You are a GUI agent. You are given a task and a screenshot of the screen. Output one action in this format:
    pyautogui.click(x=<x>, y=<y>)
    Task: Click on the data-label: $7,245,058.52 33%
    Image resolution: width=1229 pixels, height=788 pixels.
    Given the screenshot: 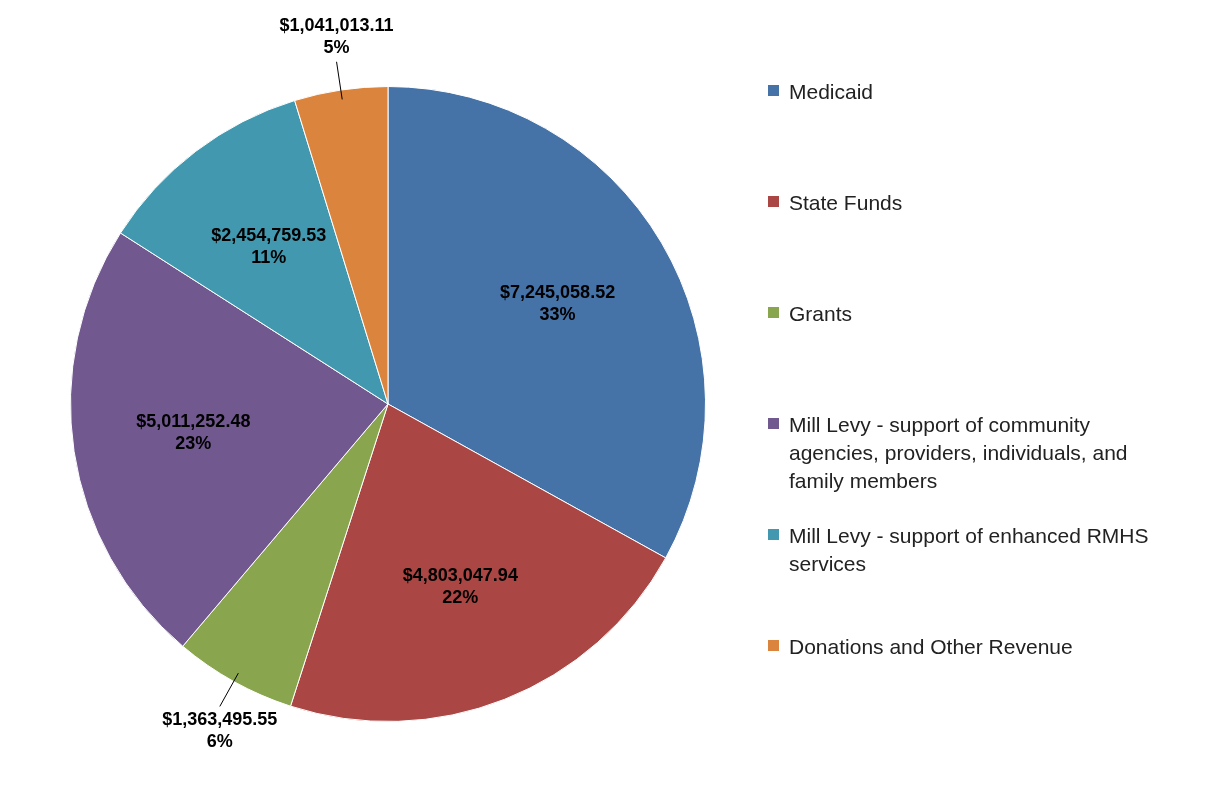 What is the action you would take?
    pyautogui.click(x=558, y=303)
    